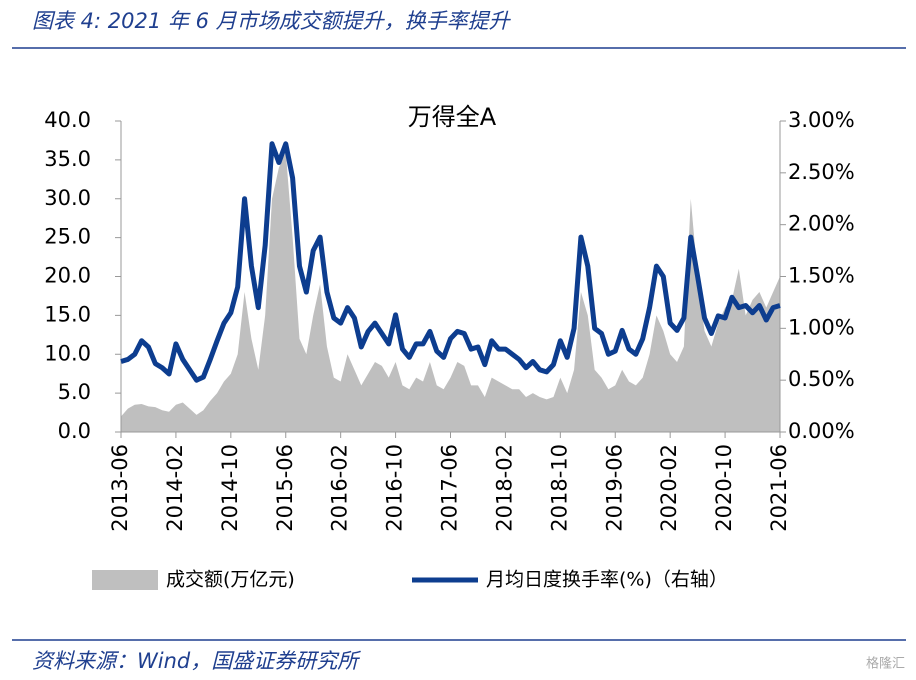 The height and width of the screenshot is (680, 916). Describe the element at coordinates (504, 488) in the screenshot. I see `x-tick-label: 2018-02` at that location.